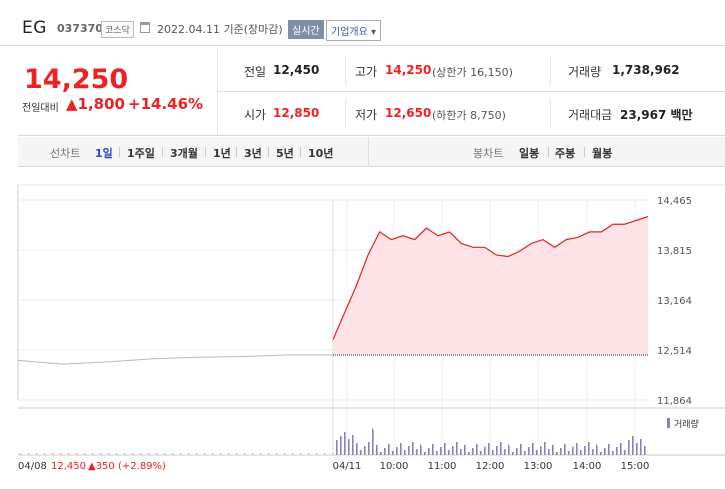 Image resolution: width=725 pixels, height=489 pixels. Describe the element at coordinates (674, 251) in the screenshot. I see `y-tick-label: 13,815` at that location.